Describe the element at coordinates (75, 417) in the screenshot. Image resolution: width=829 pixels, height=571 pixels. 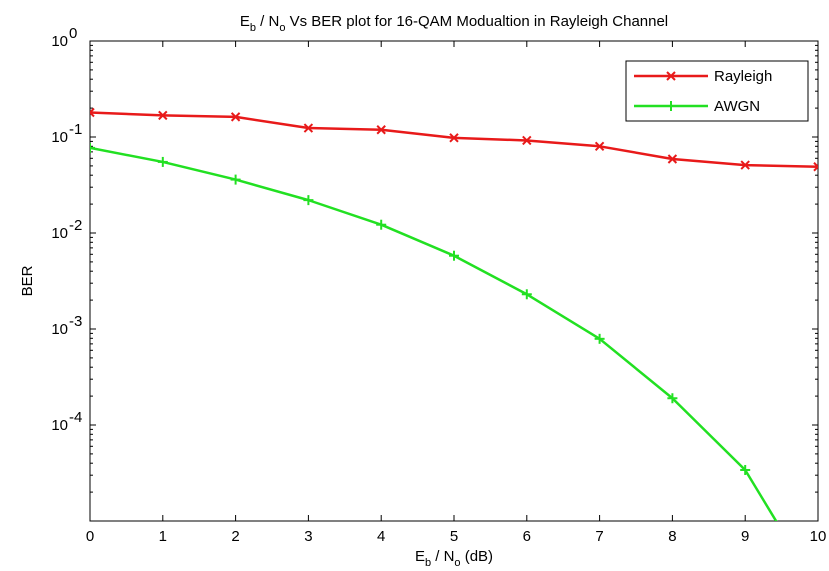
I see `y-tick-exponent: -4` at that location.